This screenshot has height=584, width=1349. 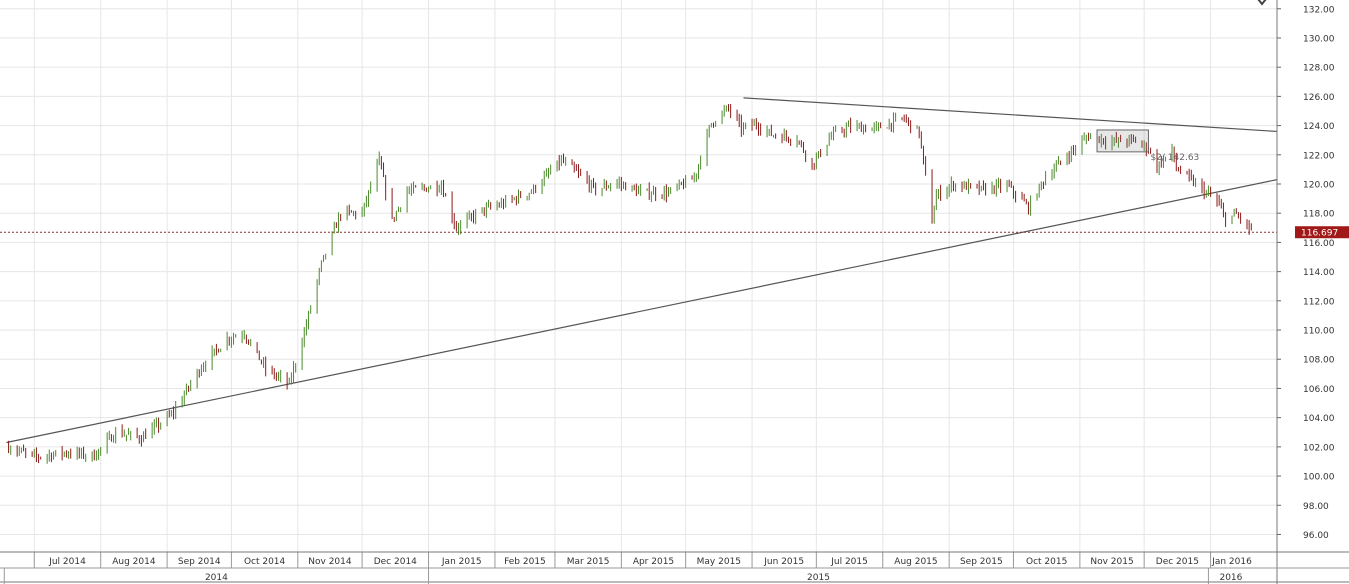 I want to click on month-label: Nov 2015, so click(x=1111, y=562).